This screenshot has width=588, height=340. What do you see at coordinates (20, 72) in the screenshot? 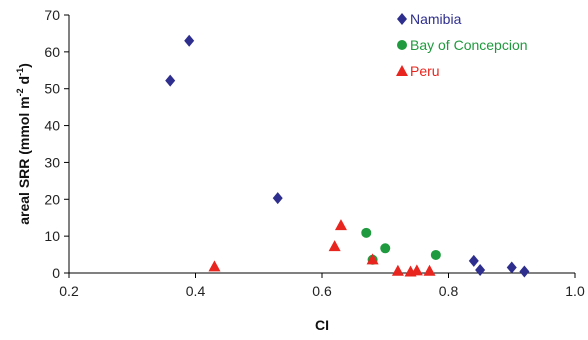
I see `y-axis-title-sup-2: -1` at bounding box center [20, 72].